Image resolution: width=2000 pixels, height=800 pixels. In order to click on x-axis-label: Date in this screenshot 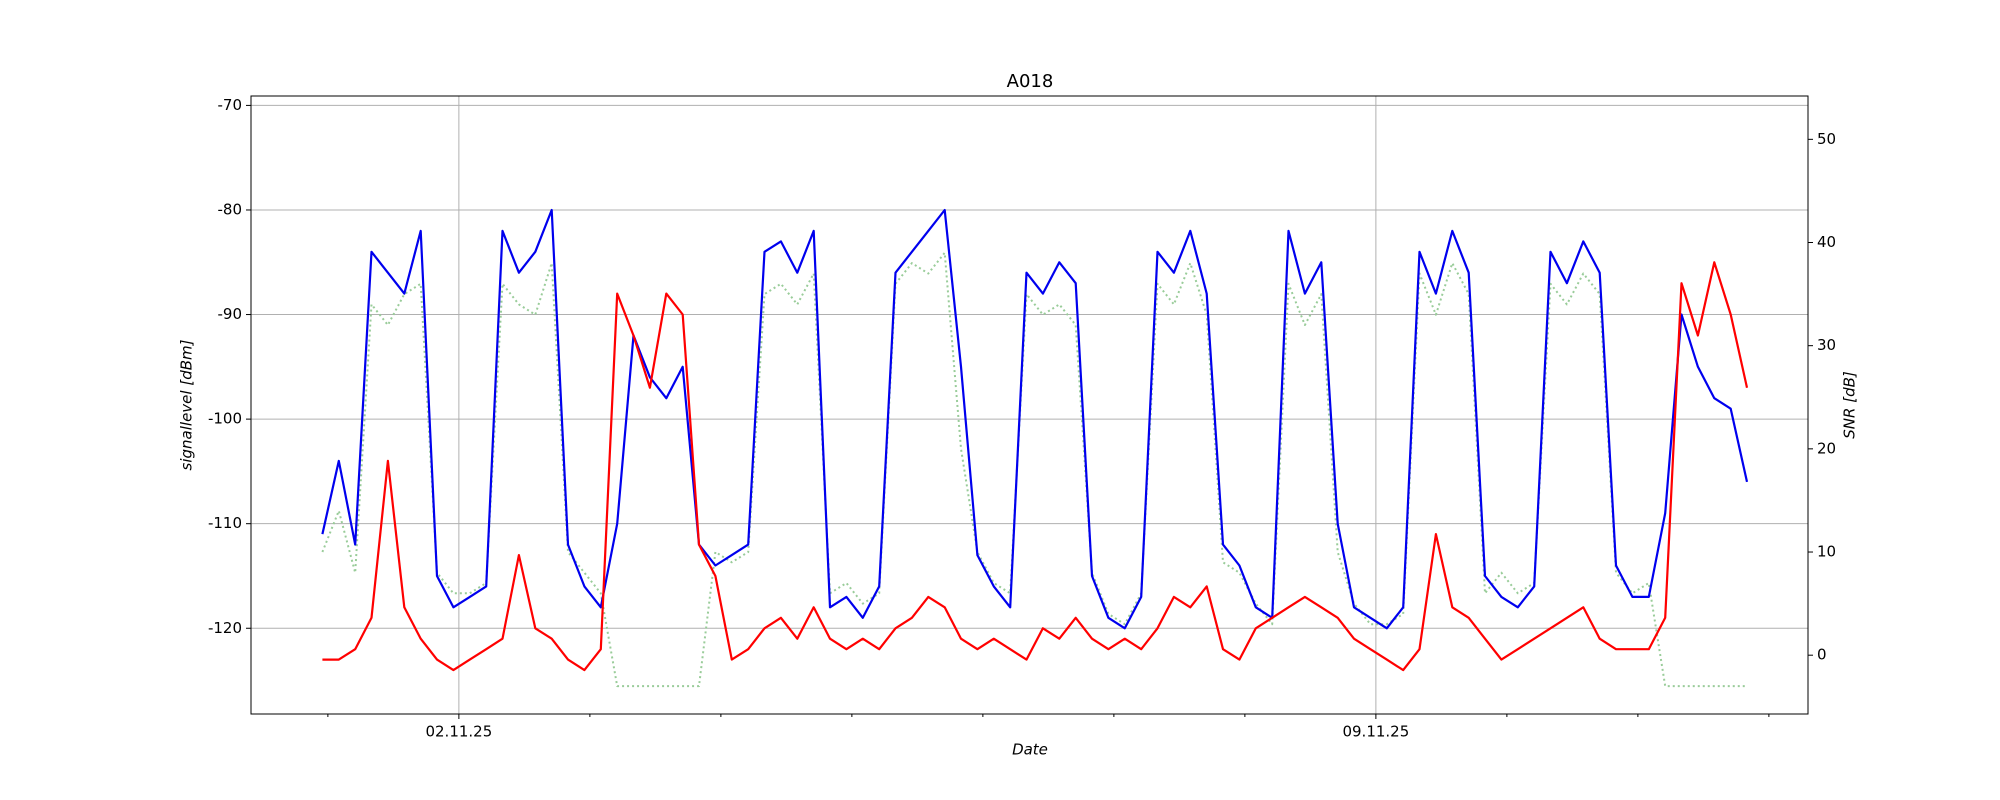, I will do `click(1030, 750)`.